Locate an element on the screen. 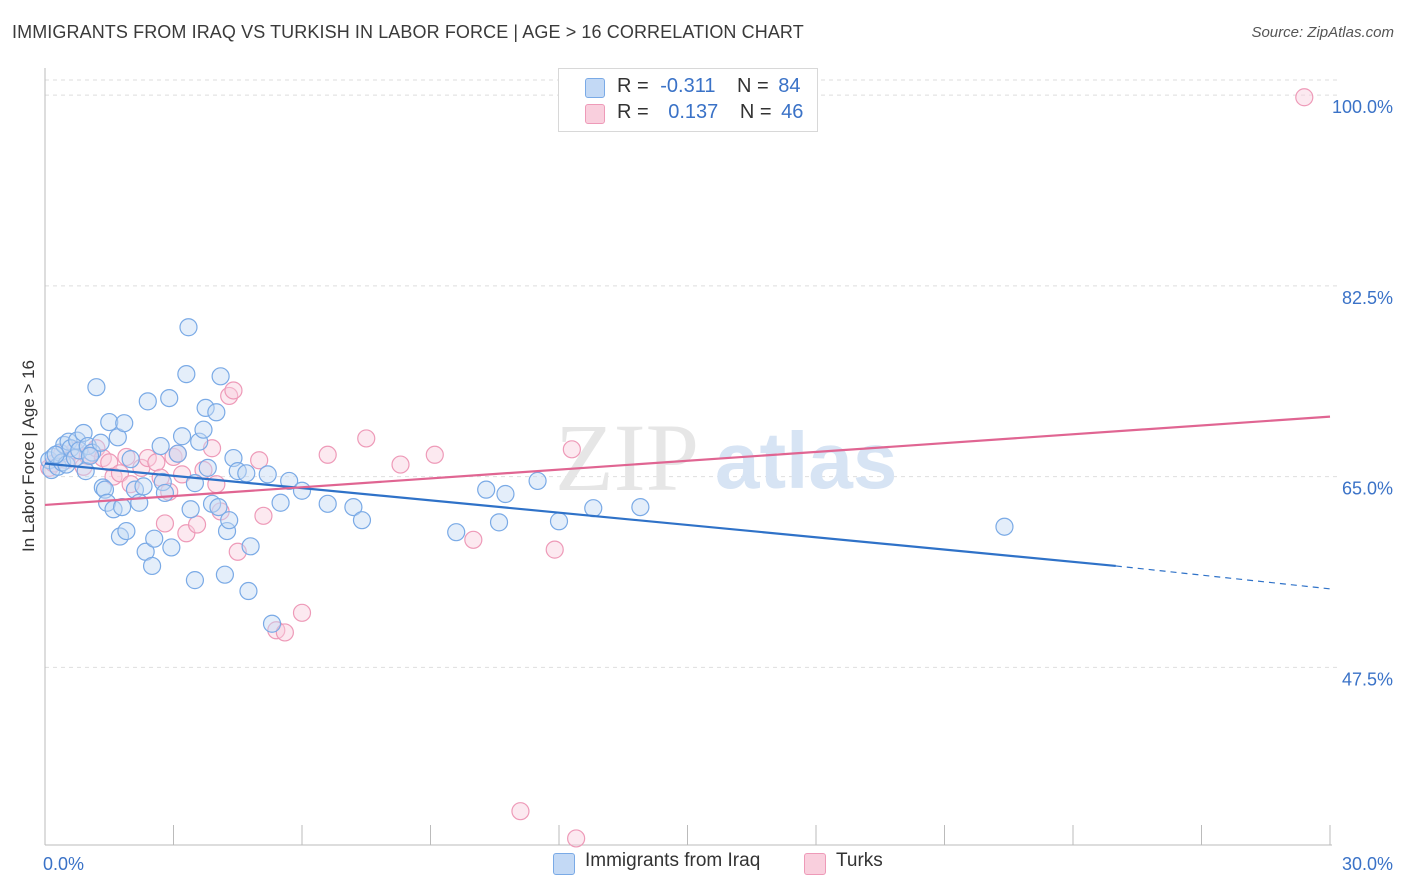  watermark: ZIP atlas is located at coordinates (726, 457).